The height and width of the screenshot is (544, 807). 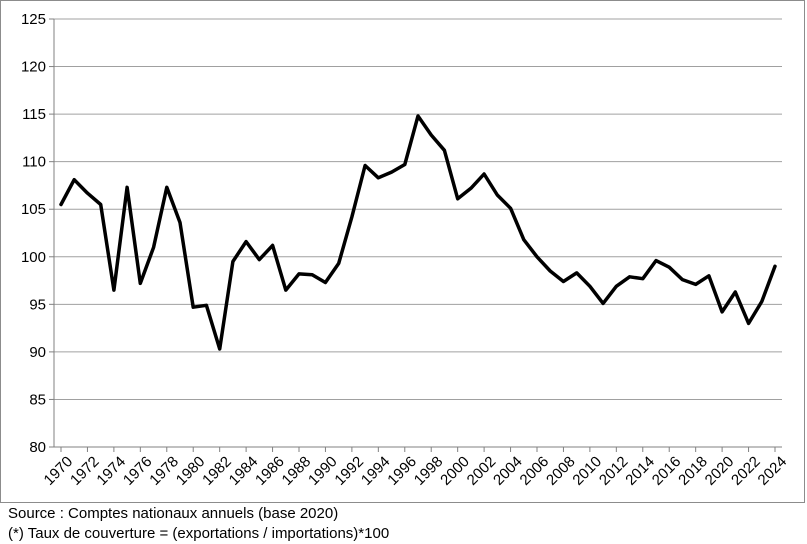 I want to click on x-tick-label: 2010, so click(x=587, y=471).